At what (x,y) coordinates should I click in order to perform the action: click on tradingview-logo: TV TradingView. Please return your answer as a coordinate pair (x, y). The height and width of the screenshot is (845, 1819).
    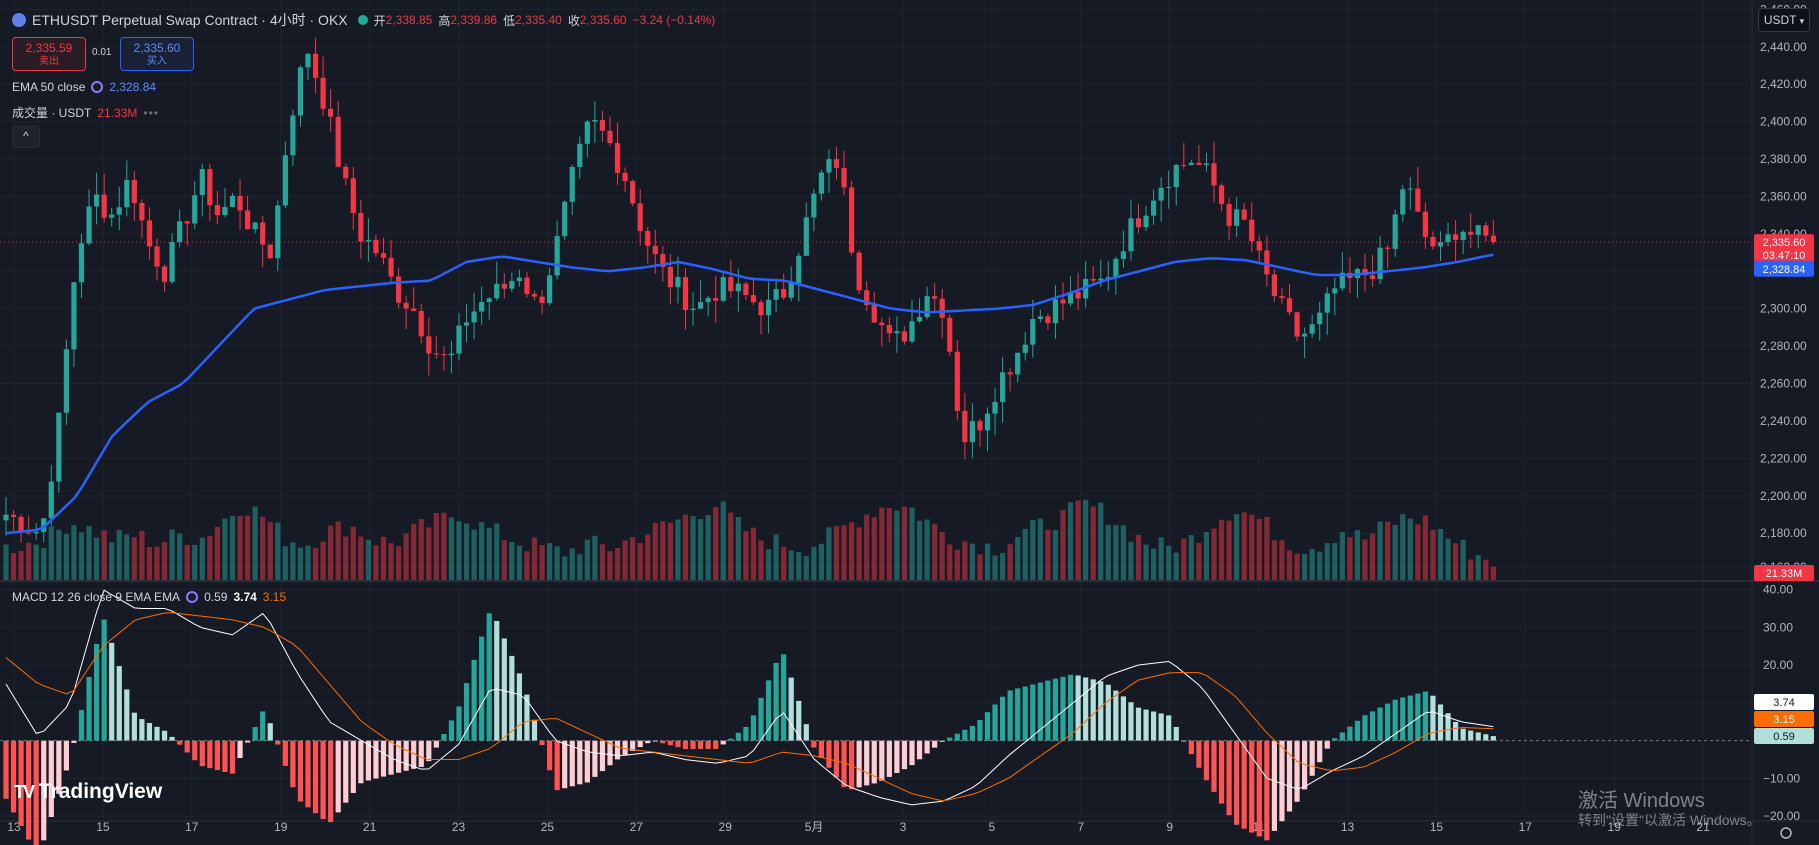
    Looking at the image, I should click on (88, 792).